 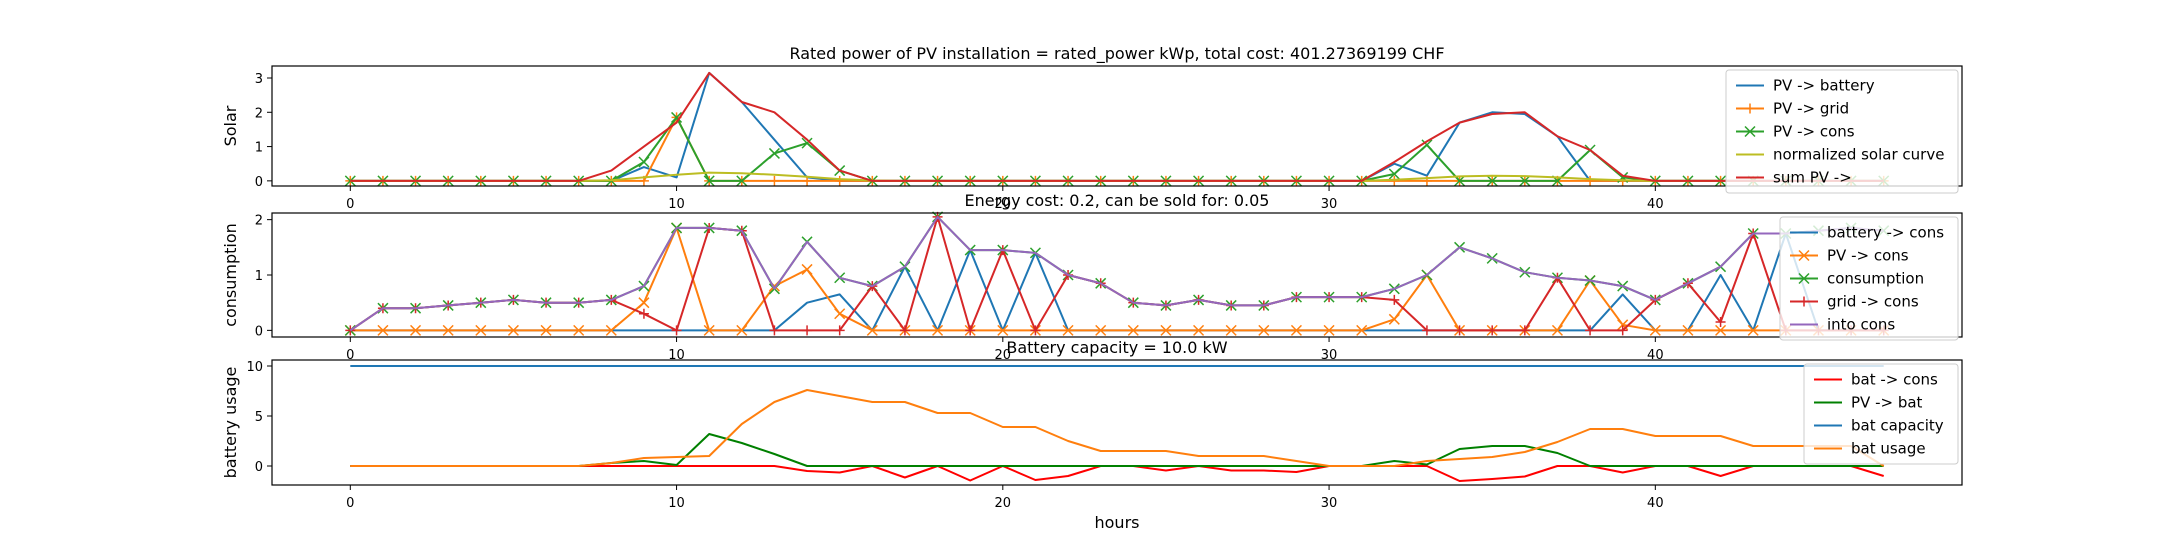 What do you see at coordinates (1117, 522) in the screenshot?
I see `x-axis-label: hours` at bounding box center [1117, 522].